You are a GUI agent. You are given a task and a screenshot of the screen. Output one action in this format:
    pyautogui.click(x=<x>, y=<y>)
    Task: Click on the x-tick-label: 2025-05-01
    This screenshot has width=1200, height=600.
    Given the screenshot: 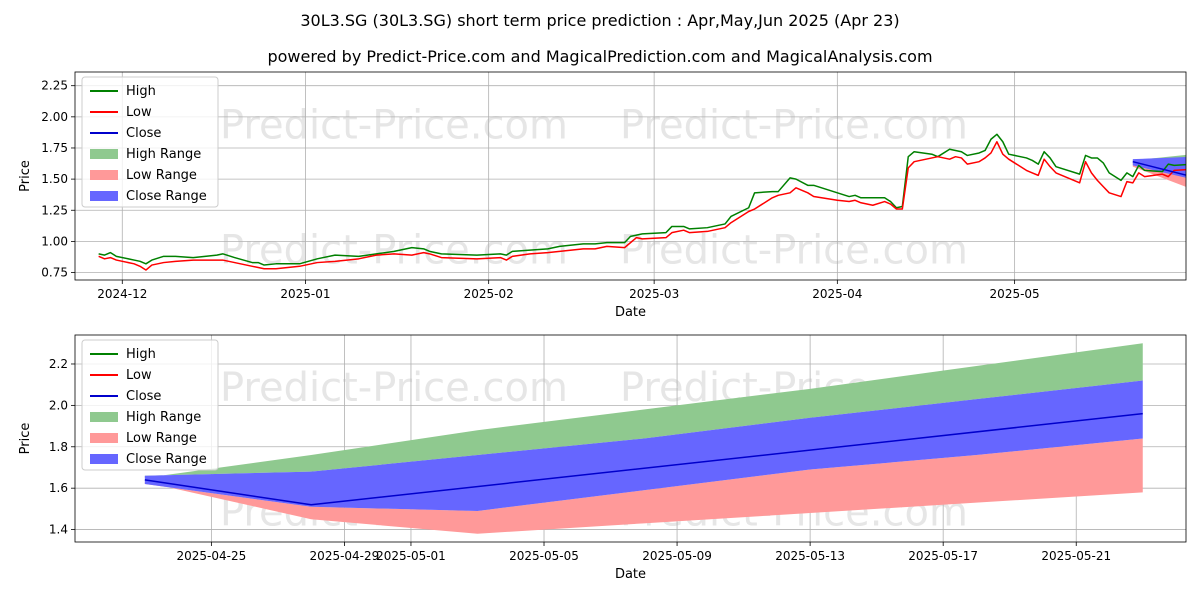 What is the action you would take?
    pyautogui.click(x=411, y=556)
    